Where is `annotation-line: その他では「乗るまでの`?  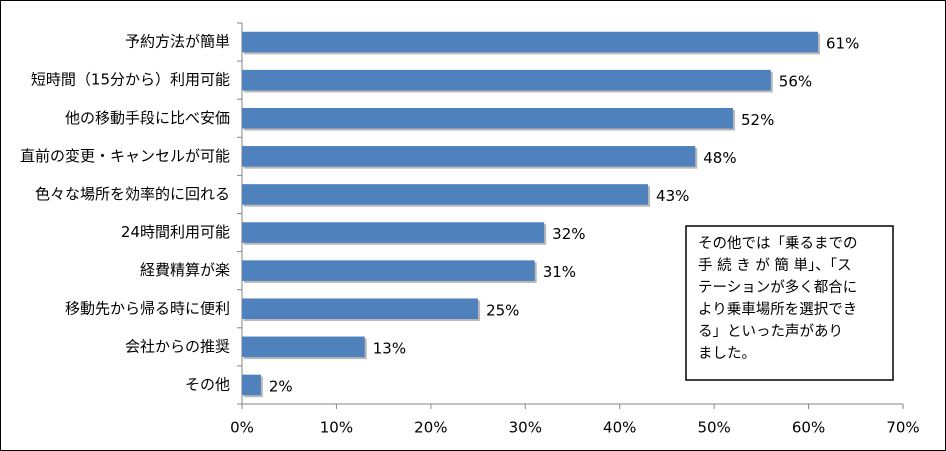 annotation-line: その他では「乗るまでの is located at coordinates (778, 243).